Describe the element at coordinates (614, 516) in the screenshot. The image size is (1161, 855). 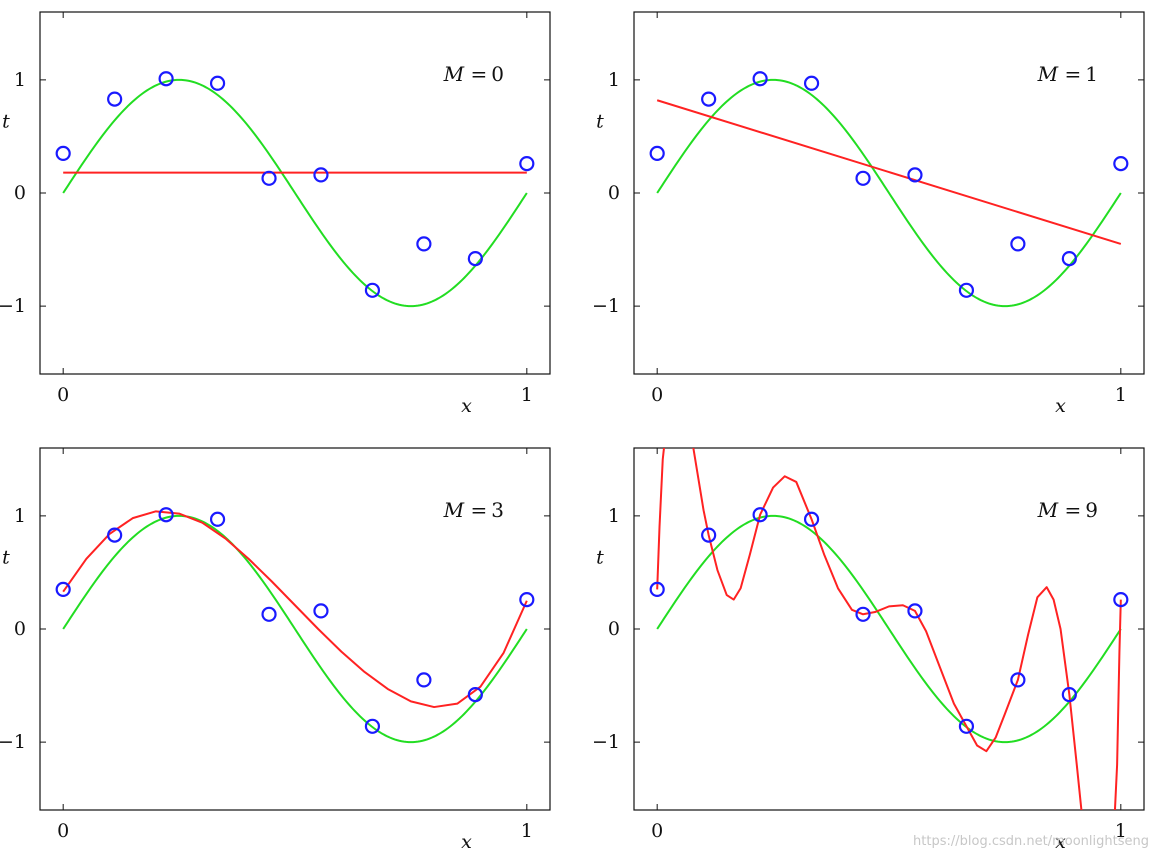
I see `panel-3-ytick-label: 1` at that location.